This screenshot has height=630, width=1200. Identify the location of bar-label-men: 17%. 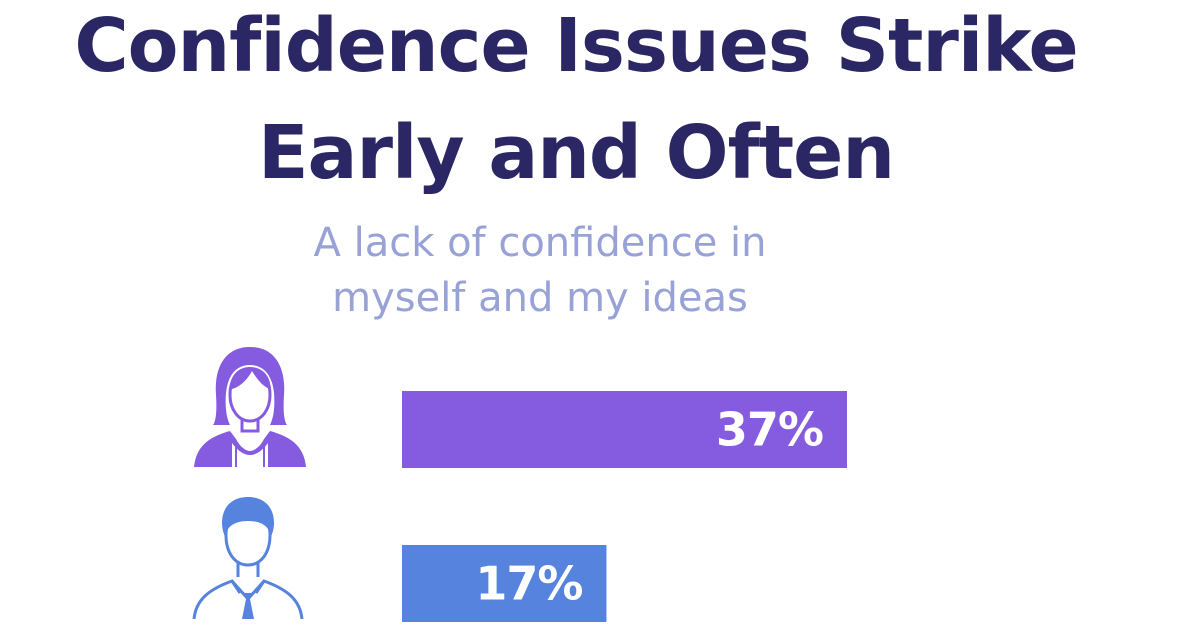
(528, 584).